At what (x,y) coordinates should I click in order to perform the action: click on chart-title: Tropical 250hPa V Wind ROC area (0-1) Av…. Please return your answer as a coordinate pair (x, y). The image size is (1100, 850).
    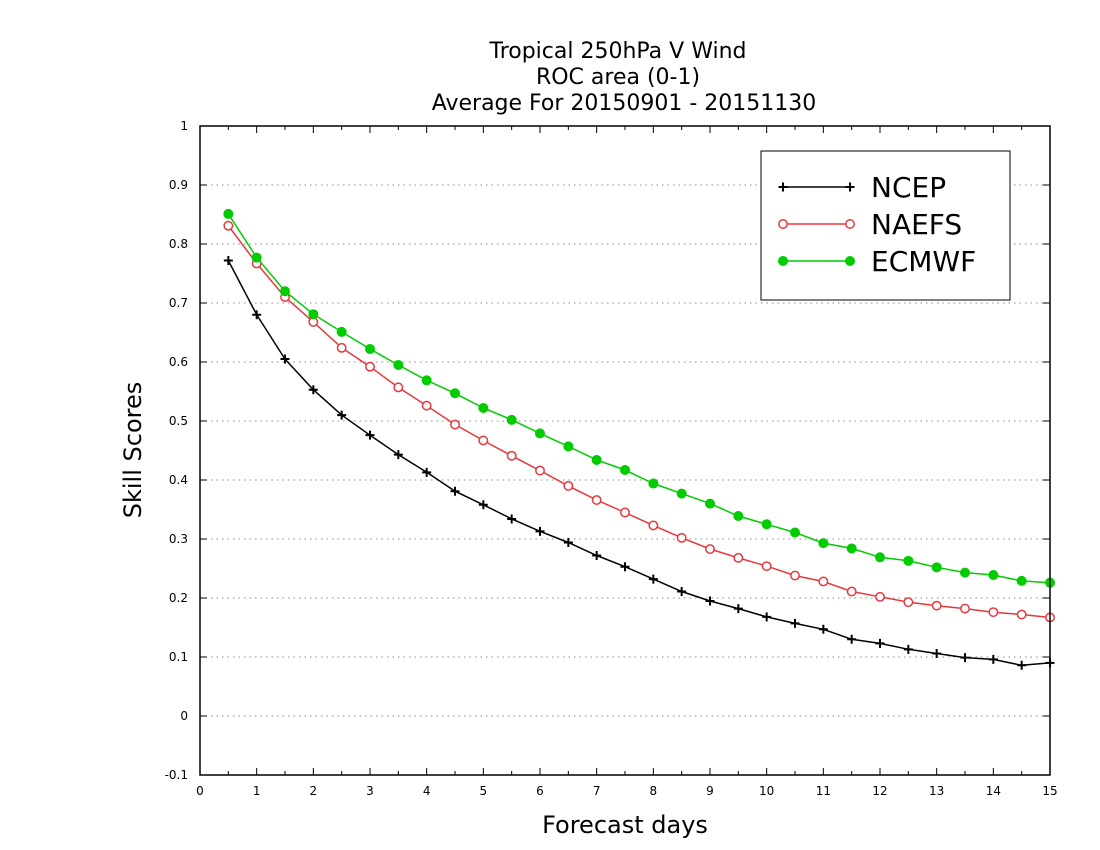
    Looking at the image, I should click on (624, 77).